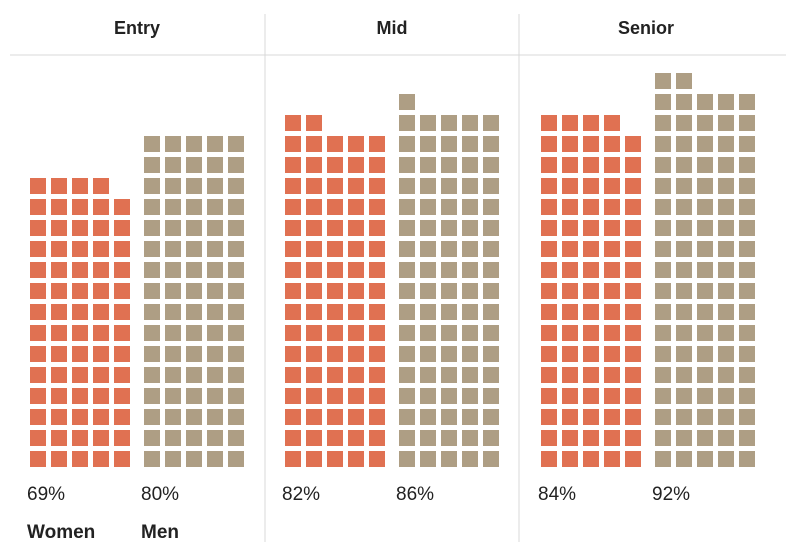  What do you see at coordinates (415, 494) in the screenshot?
I see `value-label: 86%` at bounding box center [415, 494].